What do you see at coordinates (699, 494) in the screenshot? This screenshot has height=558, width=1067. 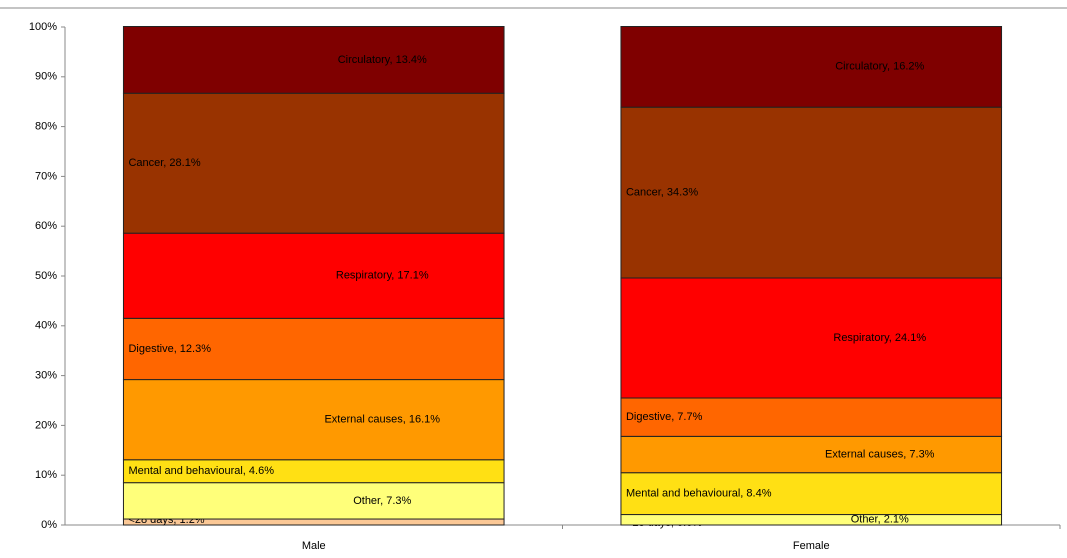 I see `data-label: Mental and behavioural, 8.4%` at bounding box center [699, 494].